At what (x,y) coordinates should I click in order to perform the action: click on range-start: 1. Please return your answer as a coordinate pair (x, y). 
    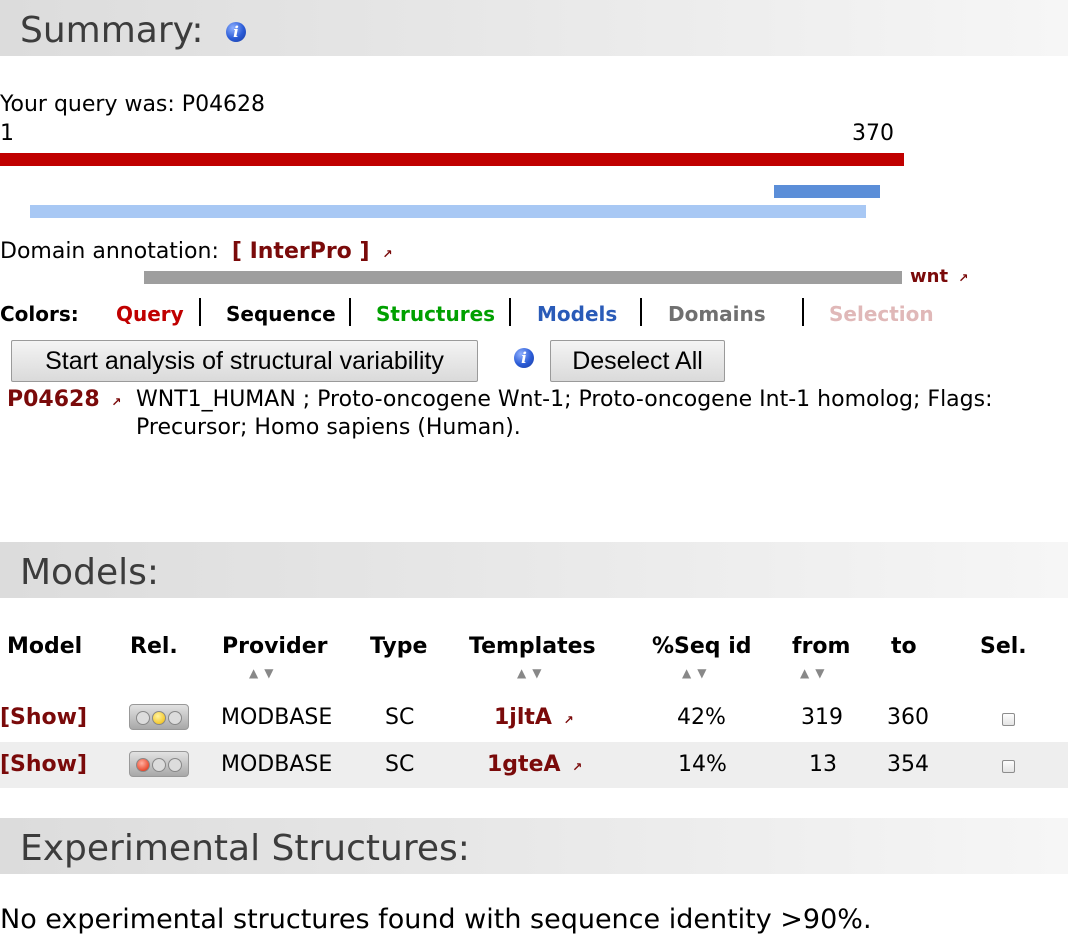
    Looking at the image, I should click on (7, 133).